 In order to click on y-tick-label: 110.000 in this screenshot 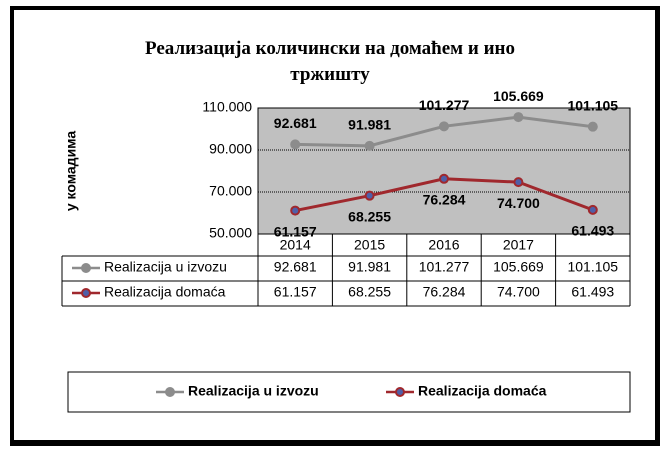, I will do `click(227, 107)`.